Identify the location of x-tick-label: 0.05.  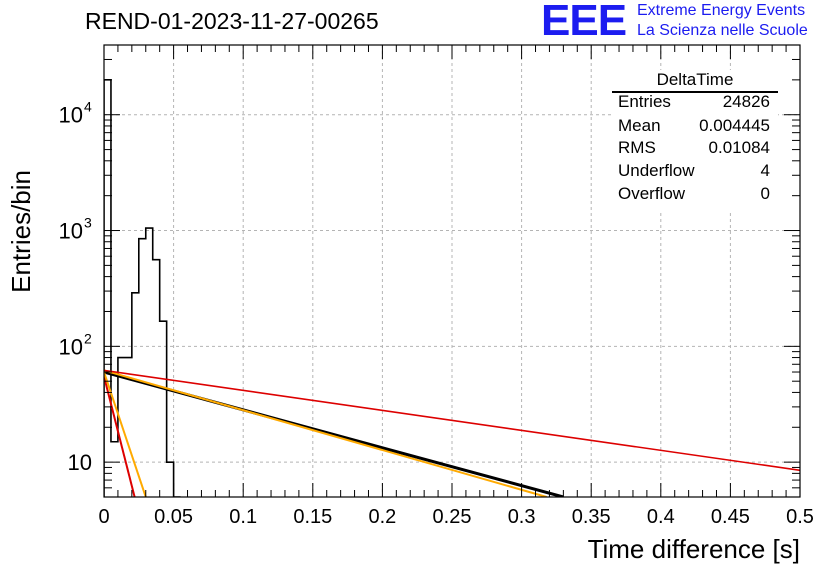
(173, 517).